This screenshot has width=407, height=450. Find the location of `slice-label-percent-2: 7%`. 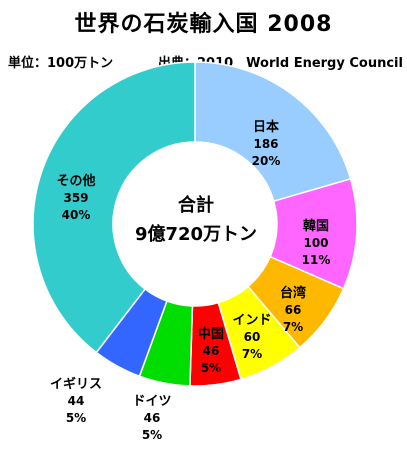

slice-label-percent-2: 7% is located at coordinates (293, 327).